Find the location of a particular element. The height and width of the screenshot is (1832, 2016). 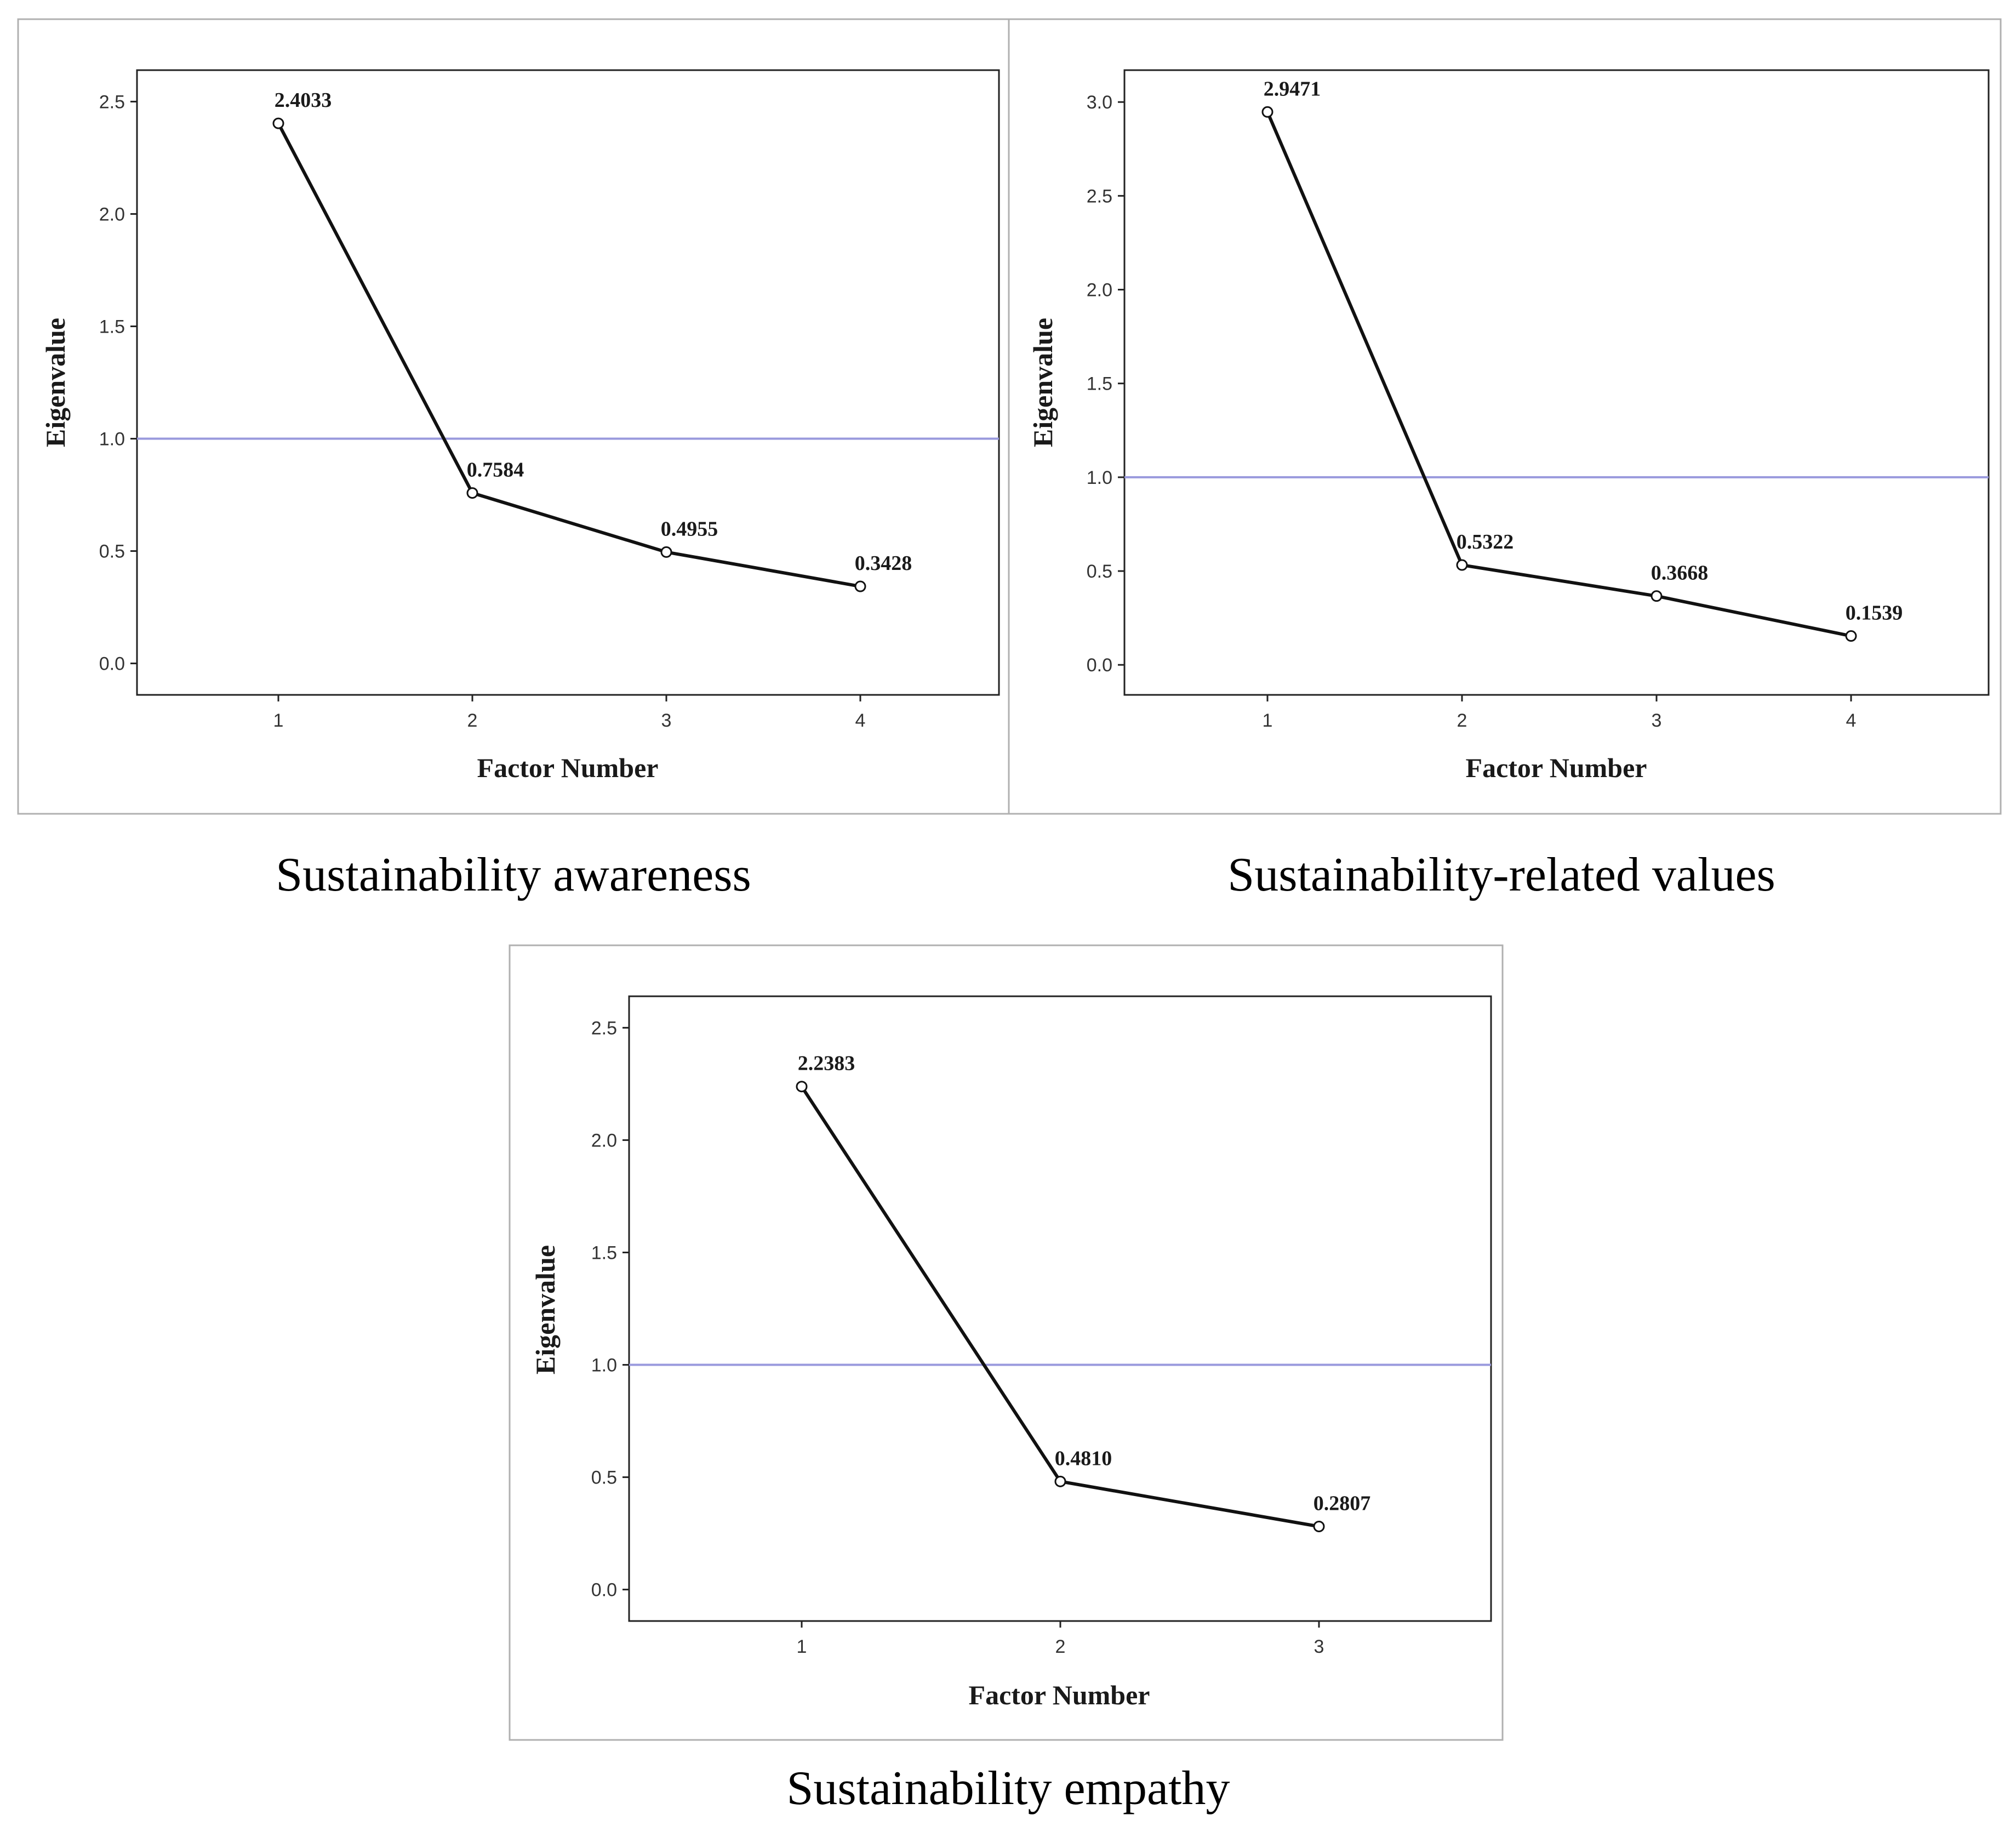

data-label: 0.4810 is located at coordinates (1083, 1458).